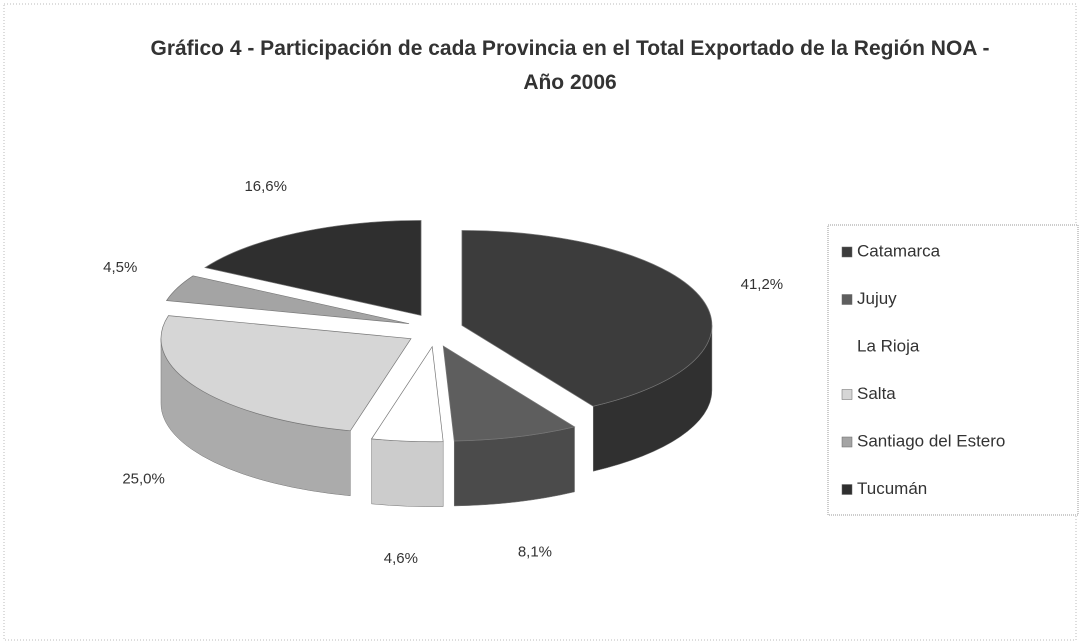 The image size is (1080, 644). What do you see at coordinates (762, 284) in the screenshot?
I see `data-label: 41,2%` at bounding box center [762, 284].